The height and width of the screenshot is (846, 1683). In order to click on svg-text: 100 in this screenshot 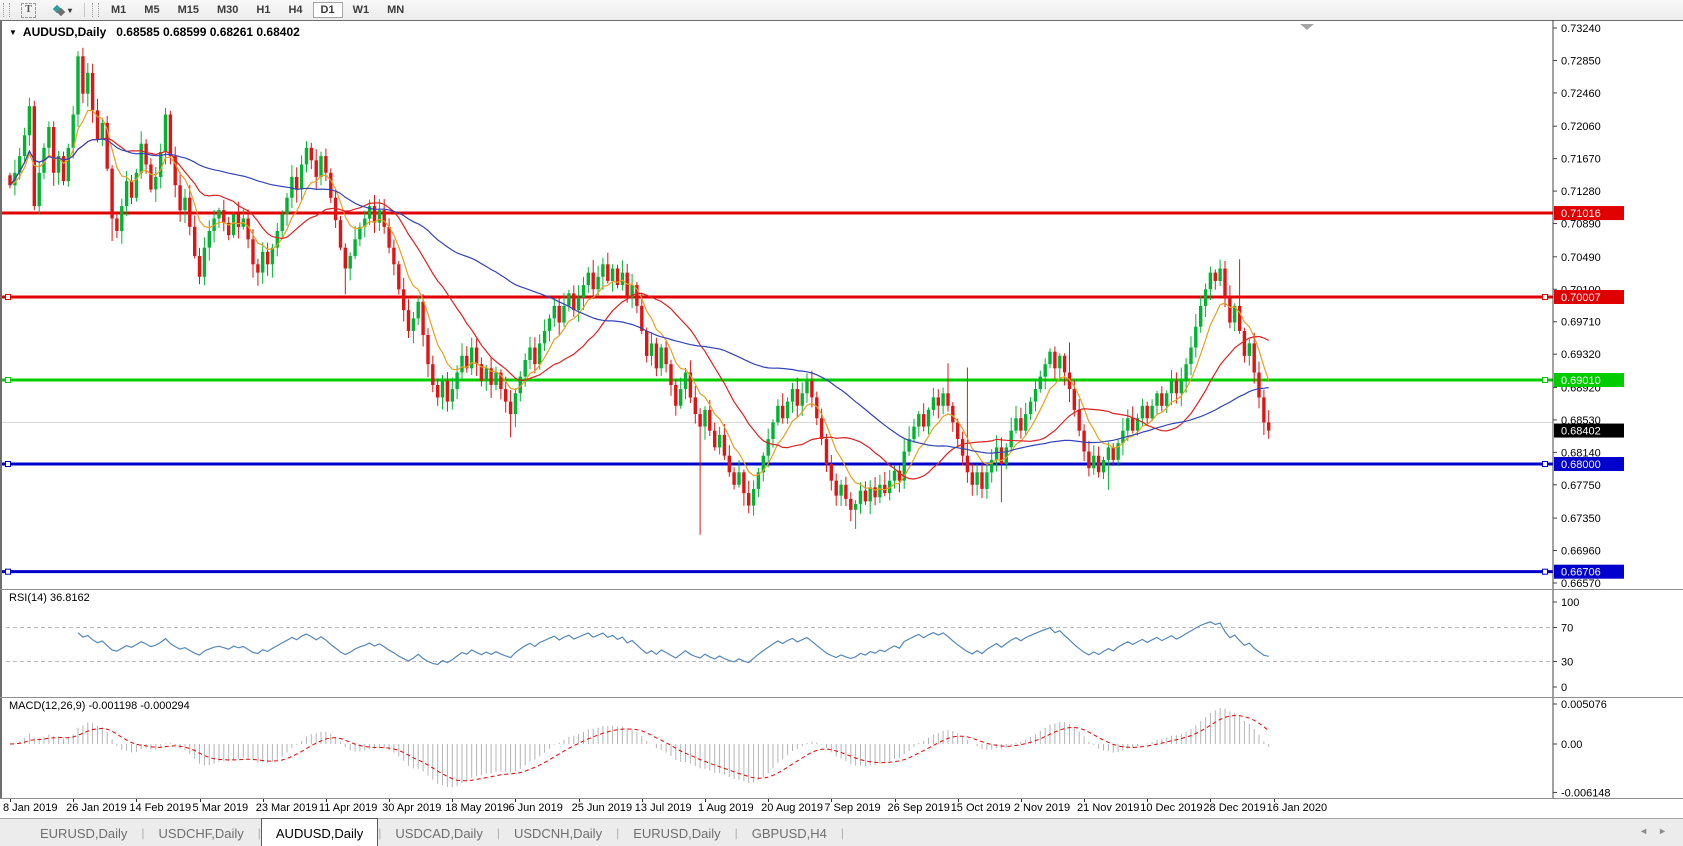, I will do `click(1570, 603)`.